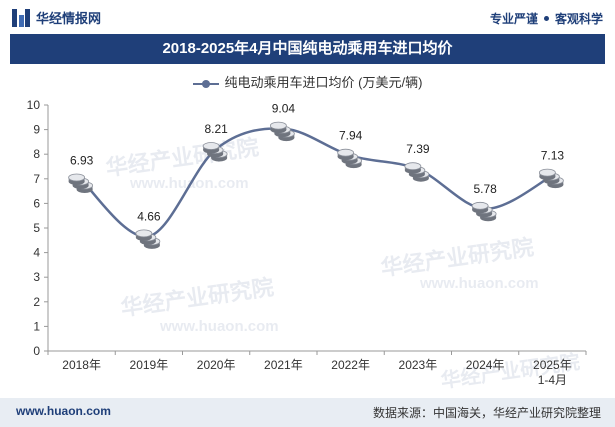 This screenshot has height=427, width=615. Describe the element at coordinates (284, 109) in the screenshot. I see `data-label: 9.04` at that location.